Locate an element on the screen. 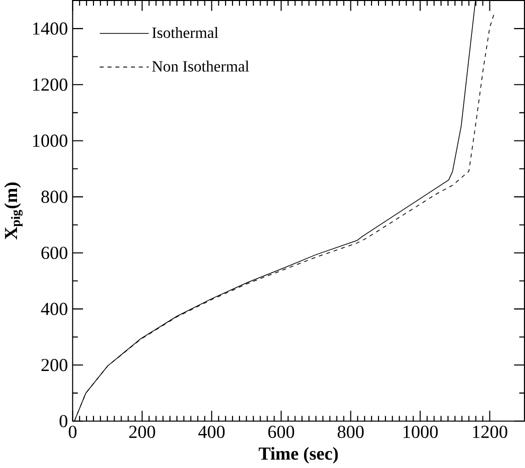  x-axis-title: Time (sec) is located at coordinates (298, 455).